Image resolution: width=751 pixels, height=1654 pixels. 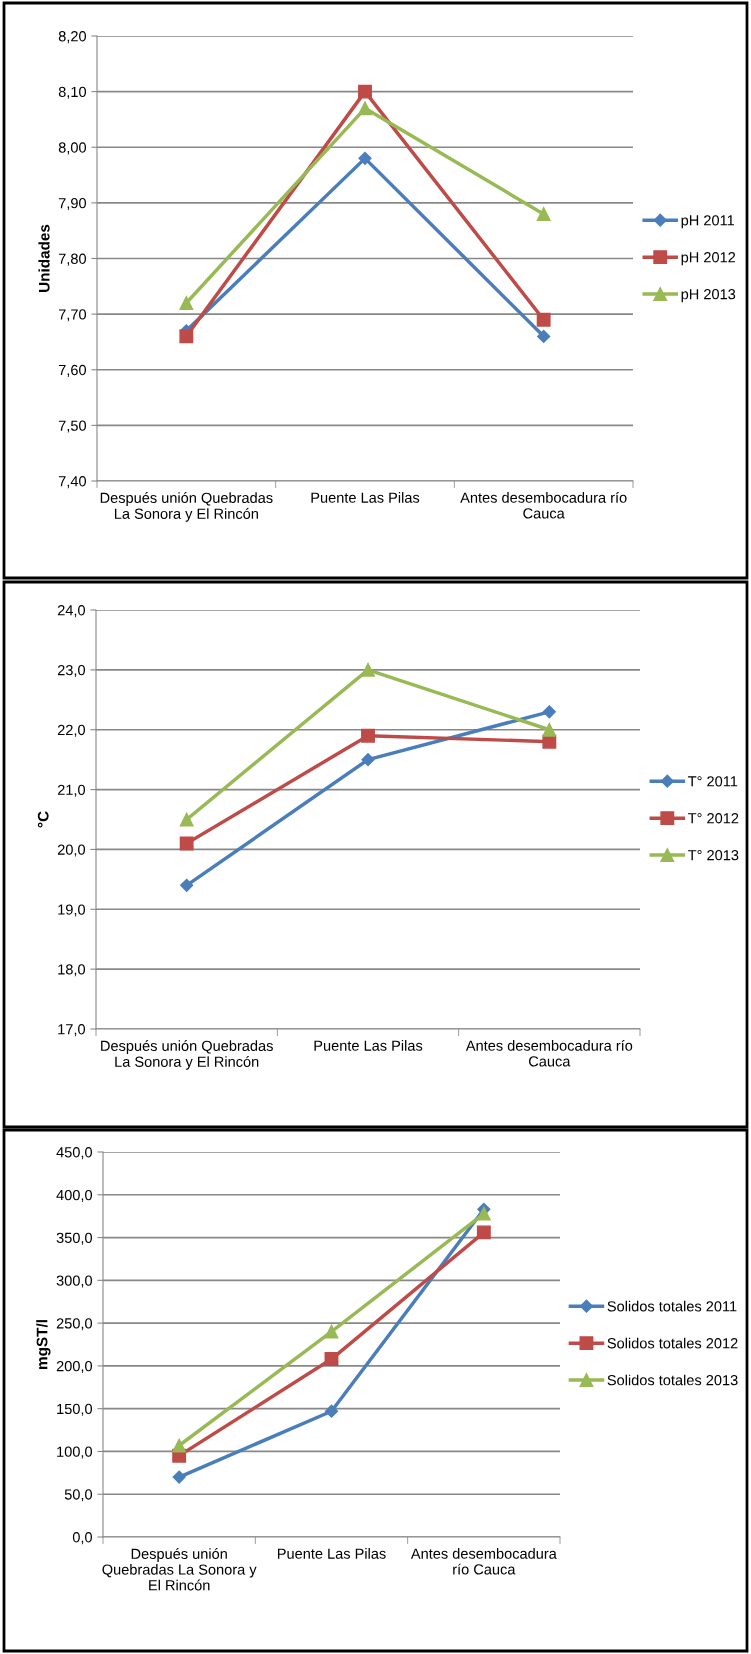 What do you see at coordinates (713, 818) in the screenshot?
I see `legend-label: T° 2012` at bounding box center [713, 818].